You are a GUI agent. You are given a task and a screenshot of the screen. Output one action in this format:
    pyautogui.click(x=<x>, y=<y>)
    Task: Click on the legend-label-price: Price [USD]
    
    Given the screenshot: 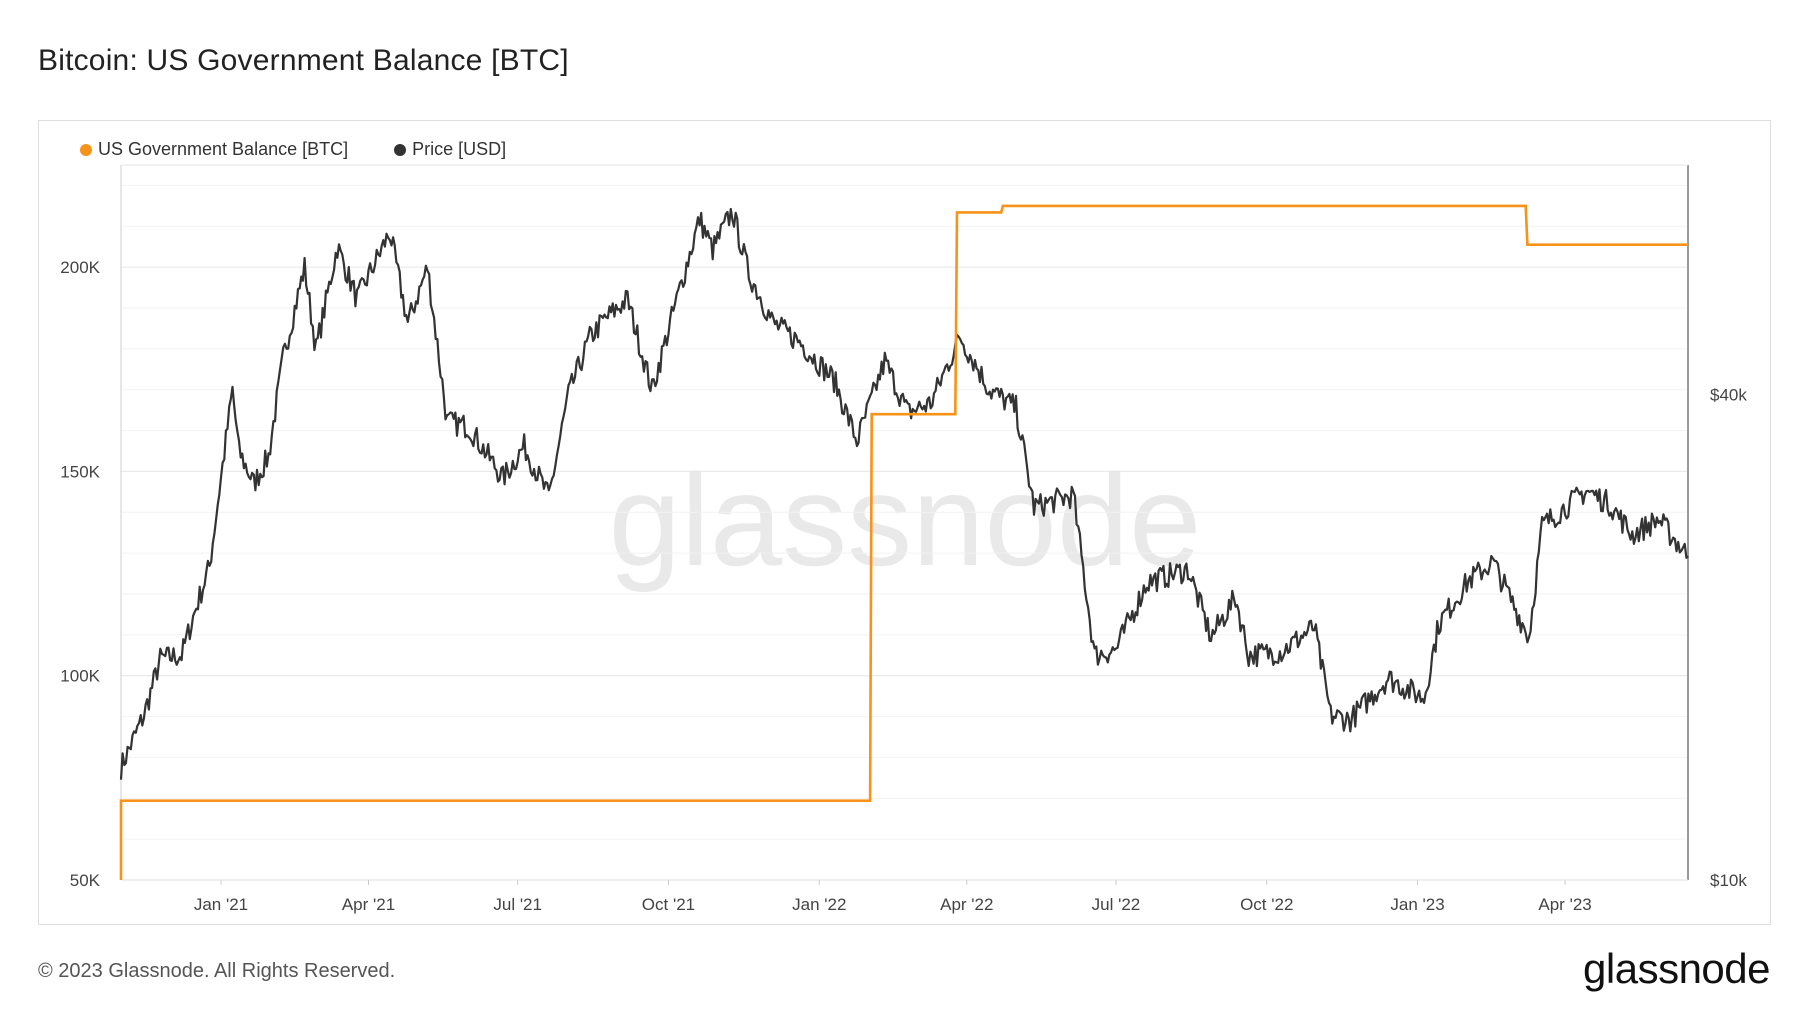 What is the action you would take?
    pyautogui.click(x=459, y=149)
    